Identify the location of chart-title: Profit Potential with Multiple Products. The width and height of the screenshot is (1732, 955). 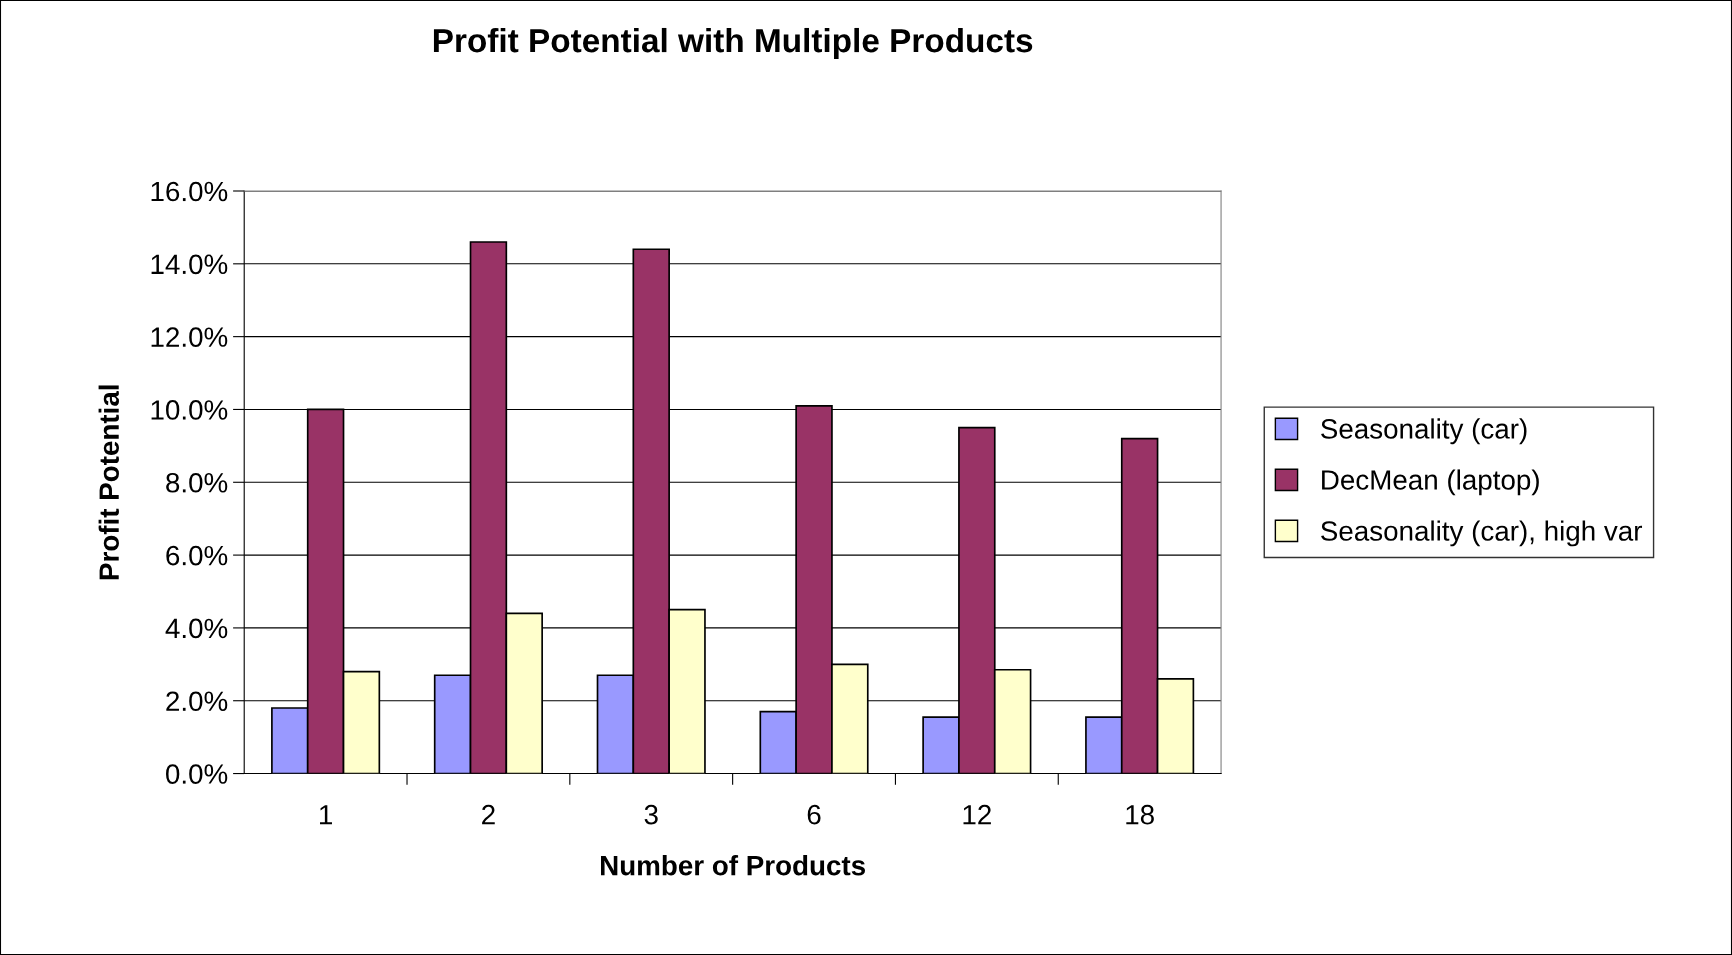
(733, 43).